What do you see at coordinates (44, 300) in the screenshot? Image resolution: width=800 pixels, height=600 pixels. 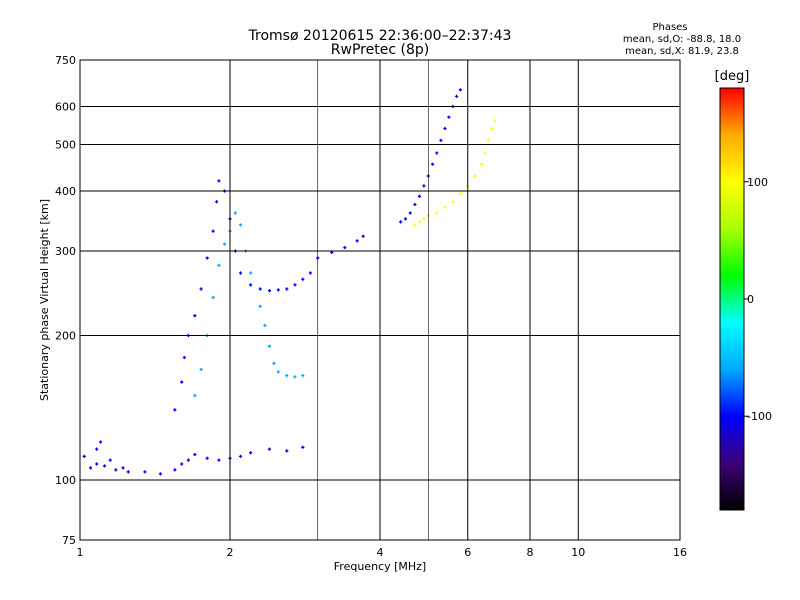 I see `y-axis-label: Stationary phase Virtual Height [km]` at bounding box center [44, 300].